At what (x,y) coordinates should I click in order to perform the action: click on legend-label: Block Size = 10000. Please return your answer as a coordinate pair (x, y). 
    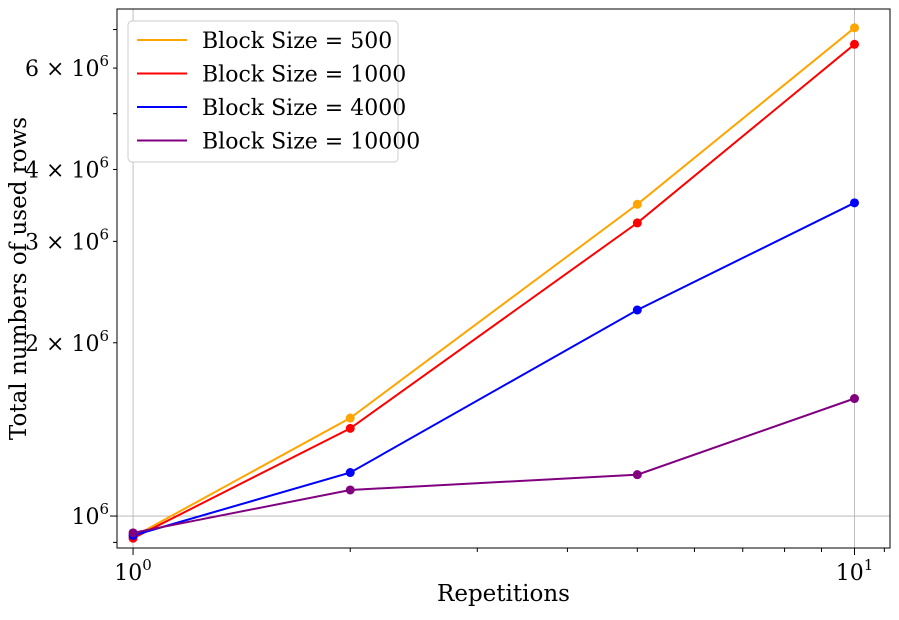
    Looking at the image, I should click on (311, 142).